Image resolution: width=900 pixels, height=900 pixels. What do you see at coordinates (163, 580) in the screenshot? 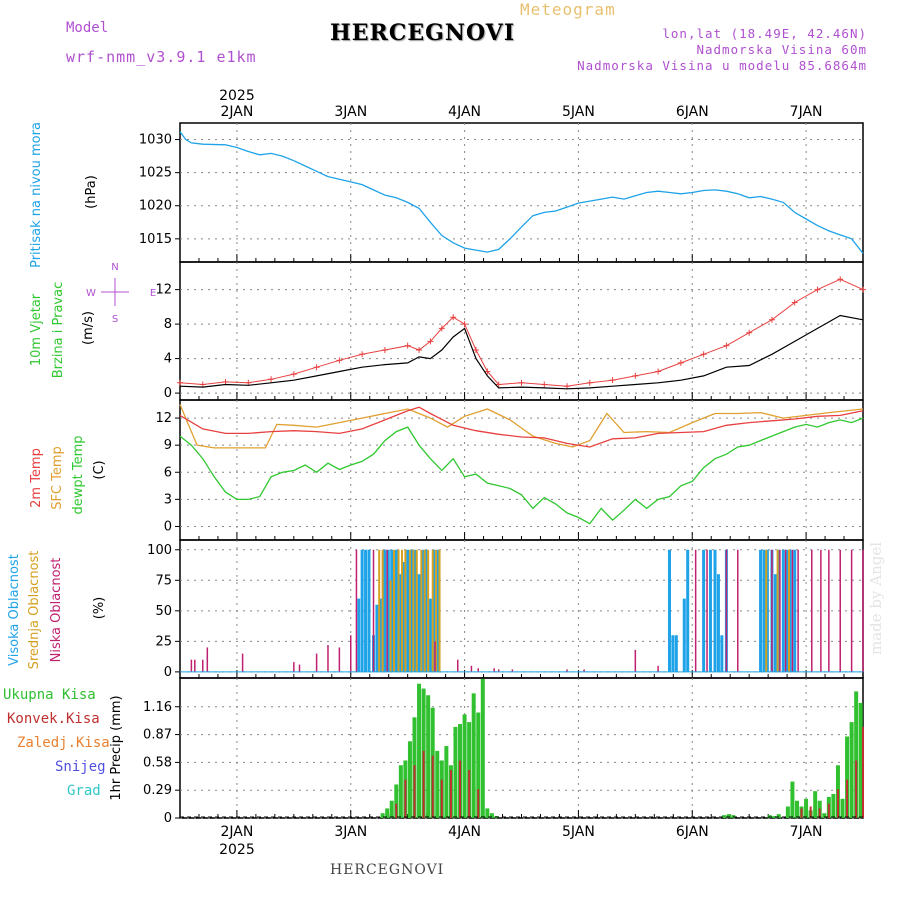
I see `y-tick-label: 75` at bounding box center [163, 580].